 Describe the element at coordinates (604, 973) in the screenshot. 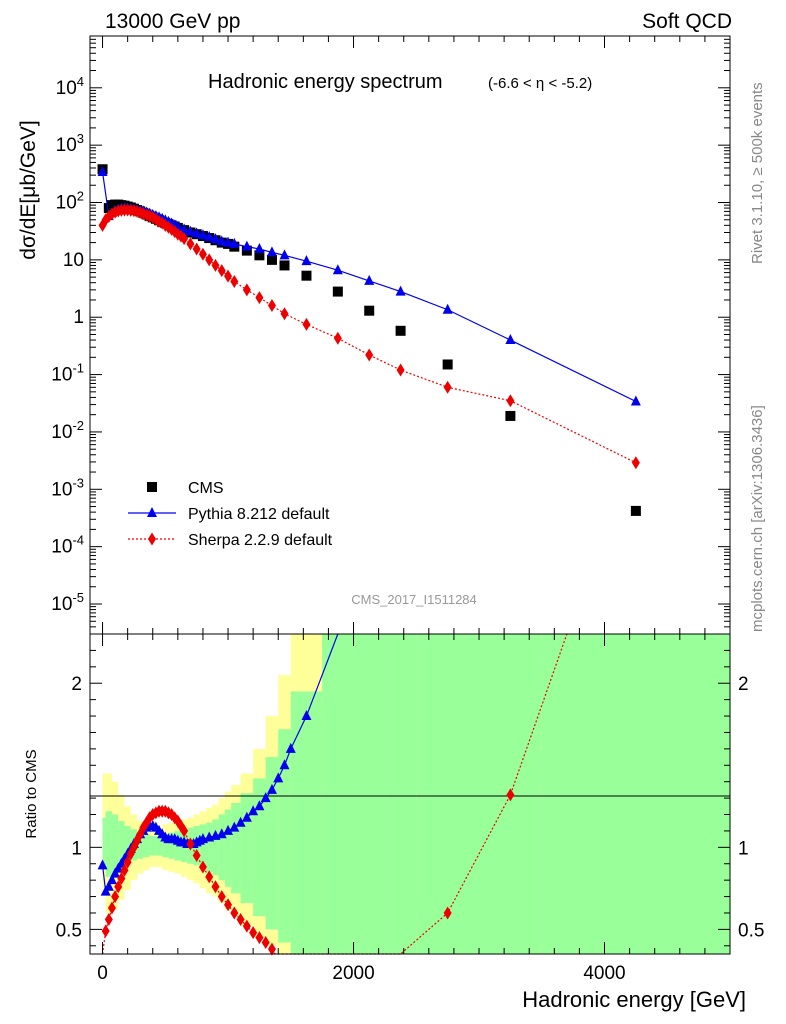

I see `x-tick-label: 4000` at that location.